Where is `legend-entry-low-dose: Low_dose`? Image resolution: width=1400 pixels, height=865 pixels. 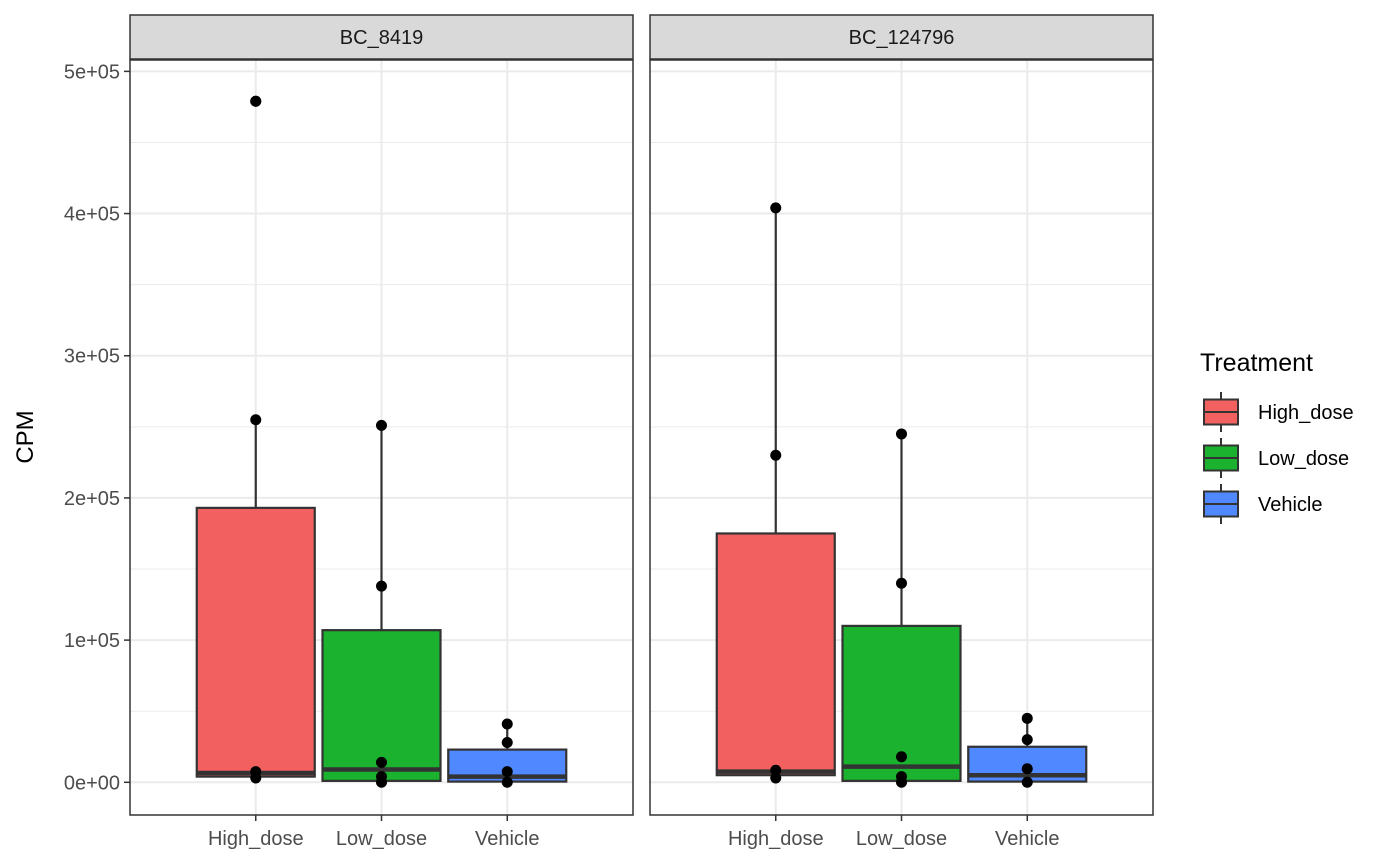
legend-entry-low-dose: Low_dose is located at coordinates (1276, 458).